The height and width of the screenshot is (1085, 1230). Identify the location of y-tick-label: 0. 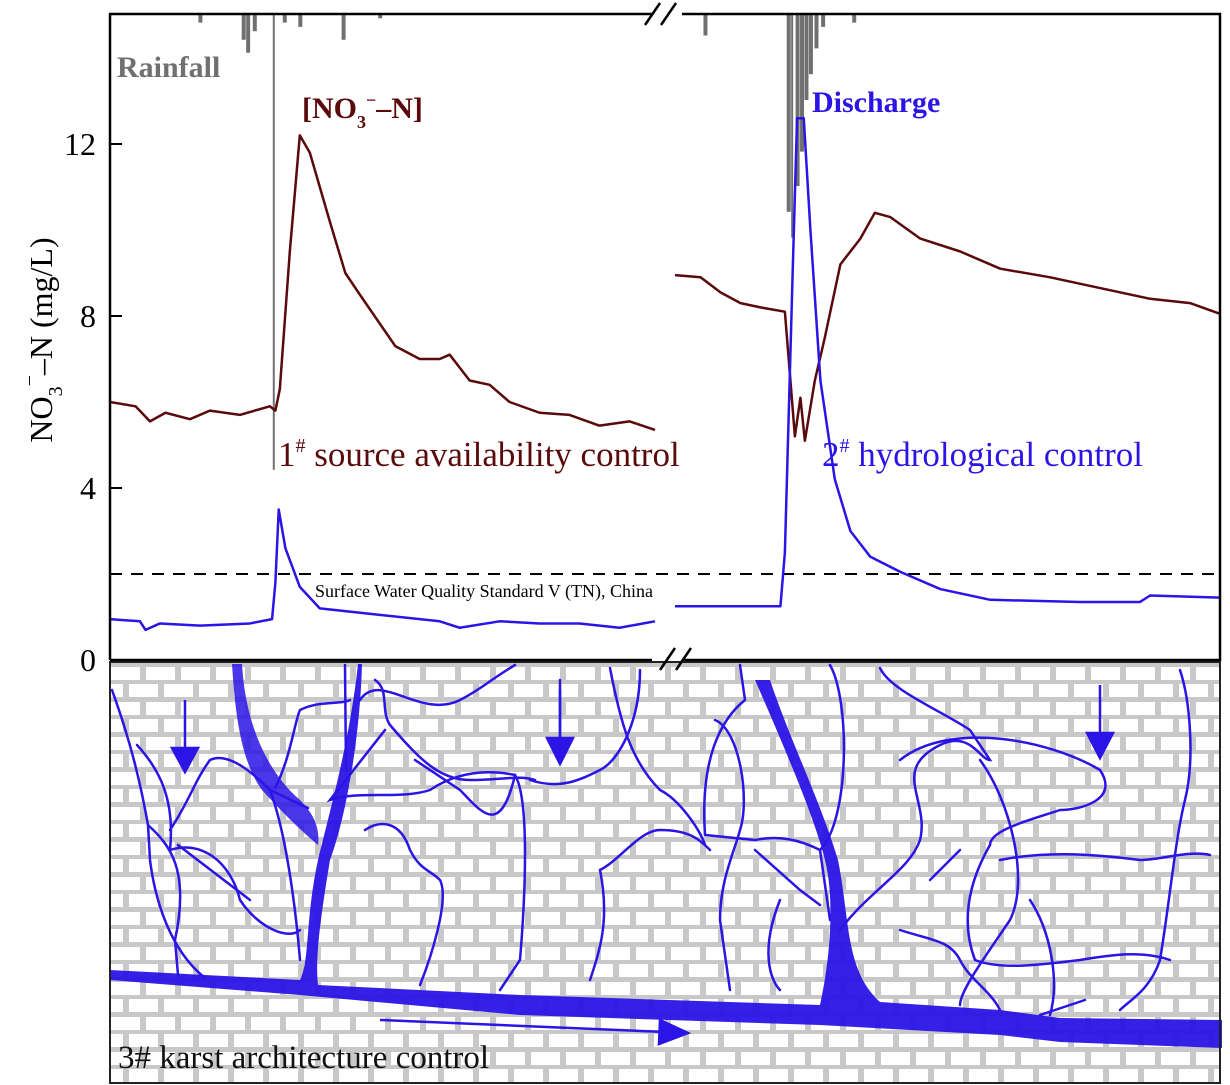
(88, 660).